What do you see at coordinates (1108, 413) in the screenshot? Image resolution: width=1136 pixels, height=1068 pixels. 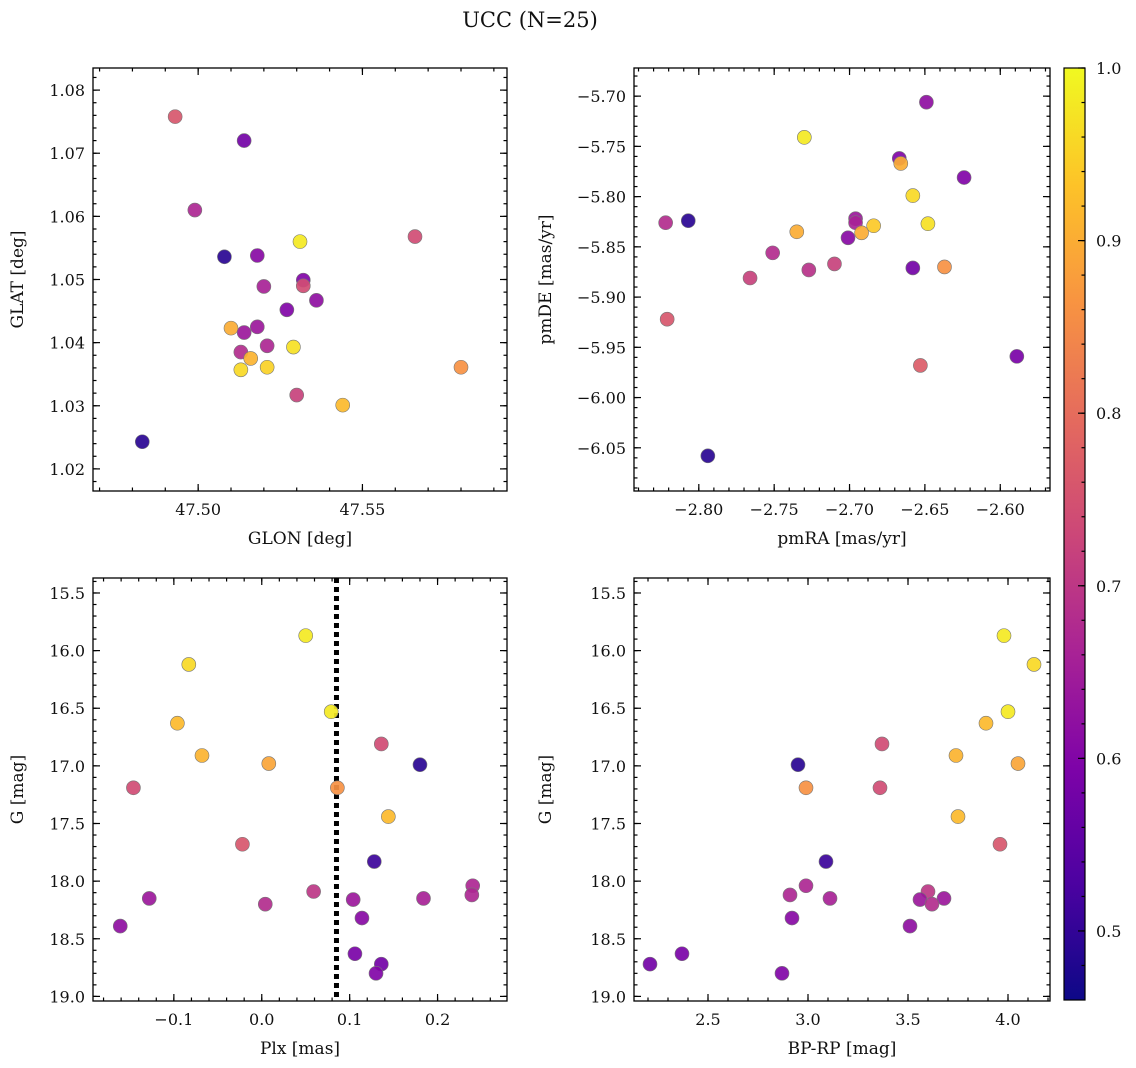 I see `colorbar-tick-label: 0.8` at bounding box center [1108, 413].